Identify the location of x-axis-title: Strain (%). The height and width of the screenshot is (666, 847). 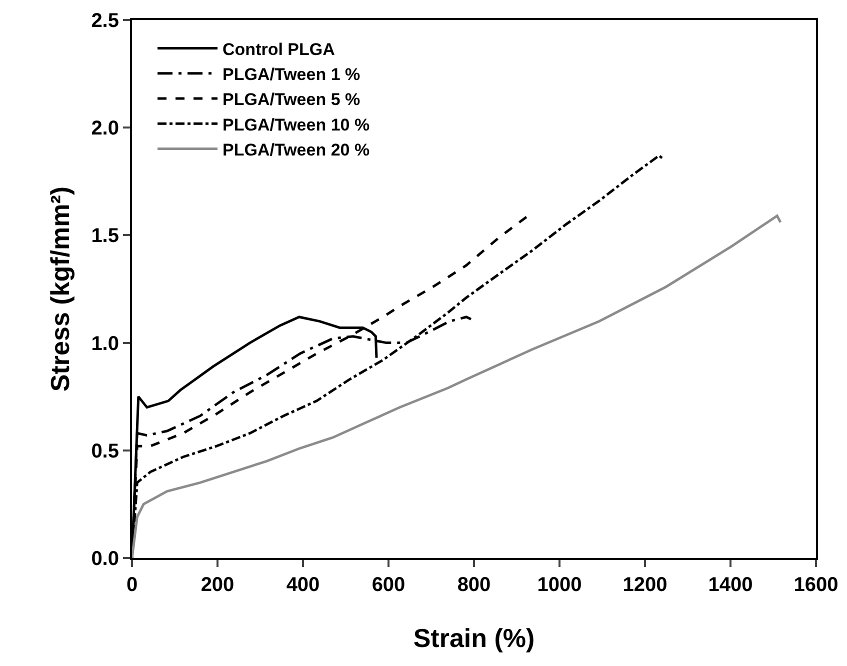
(474, 638).